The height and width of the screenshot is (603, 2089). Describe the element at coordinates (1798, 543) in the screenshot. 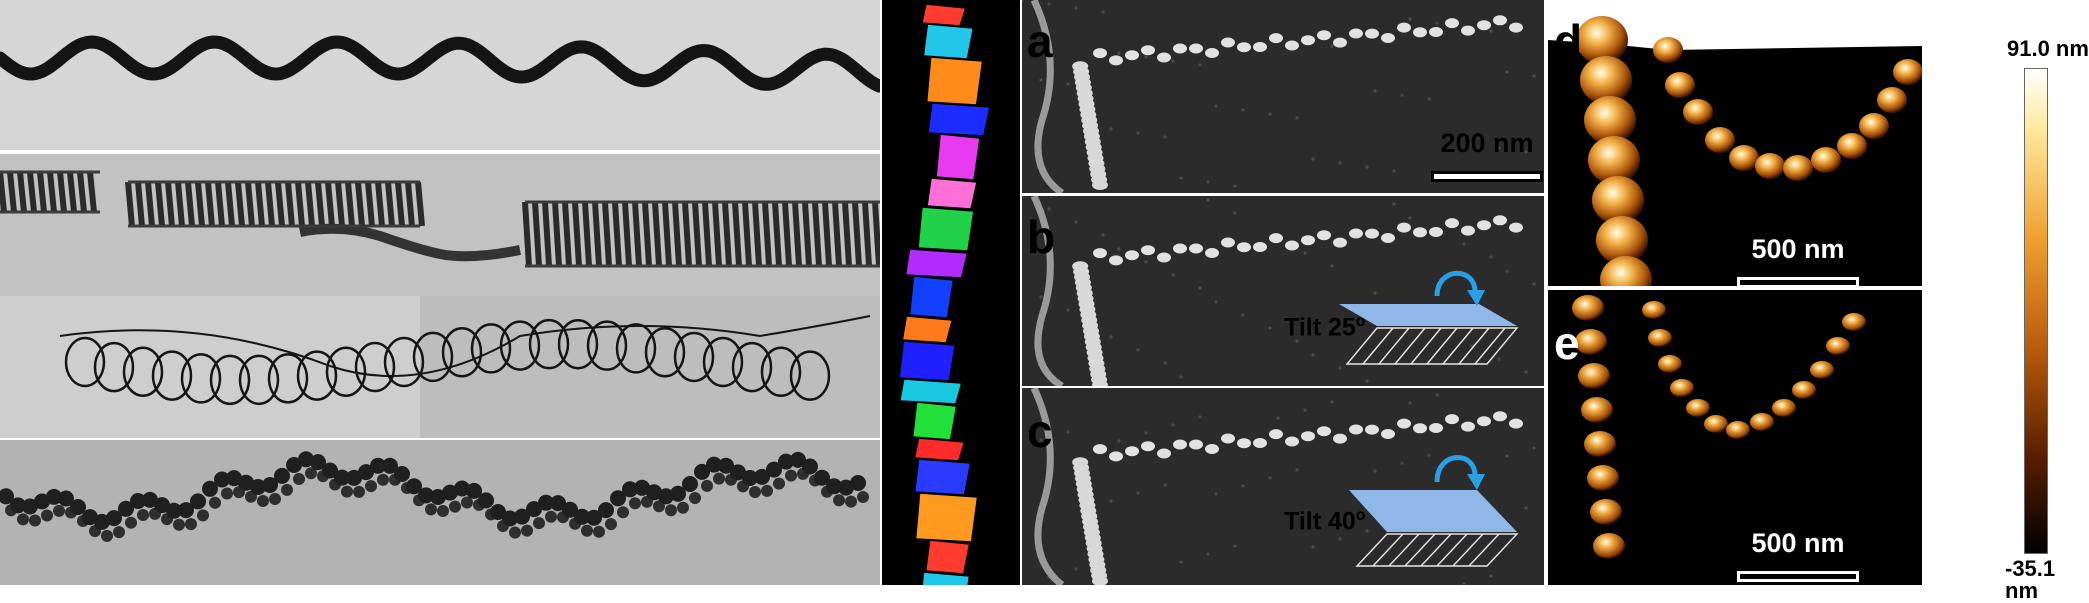

I see `scale-bar-e-label: 500 nm` at that location.